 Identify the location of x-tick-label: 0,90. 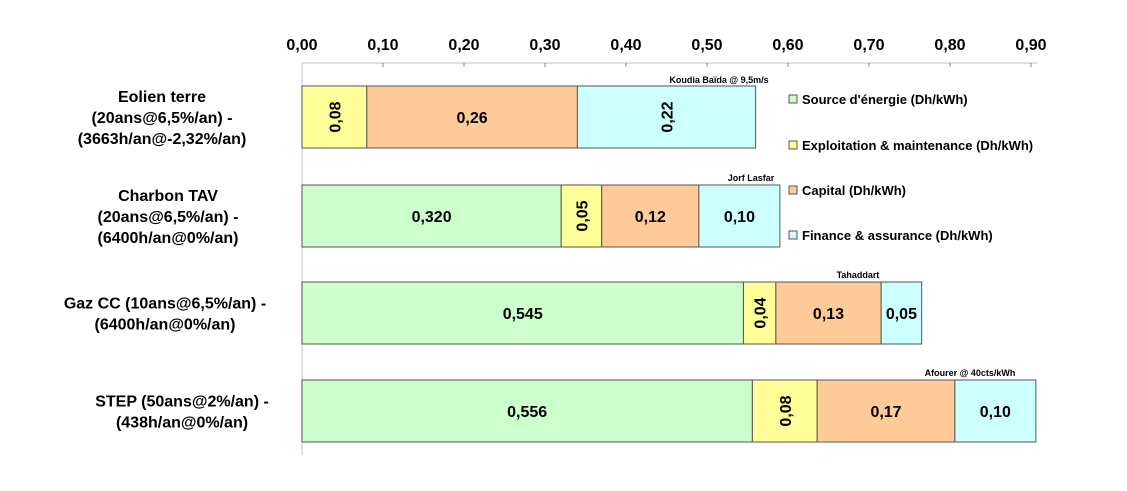
(1030, 45).